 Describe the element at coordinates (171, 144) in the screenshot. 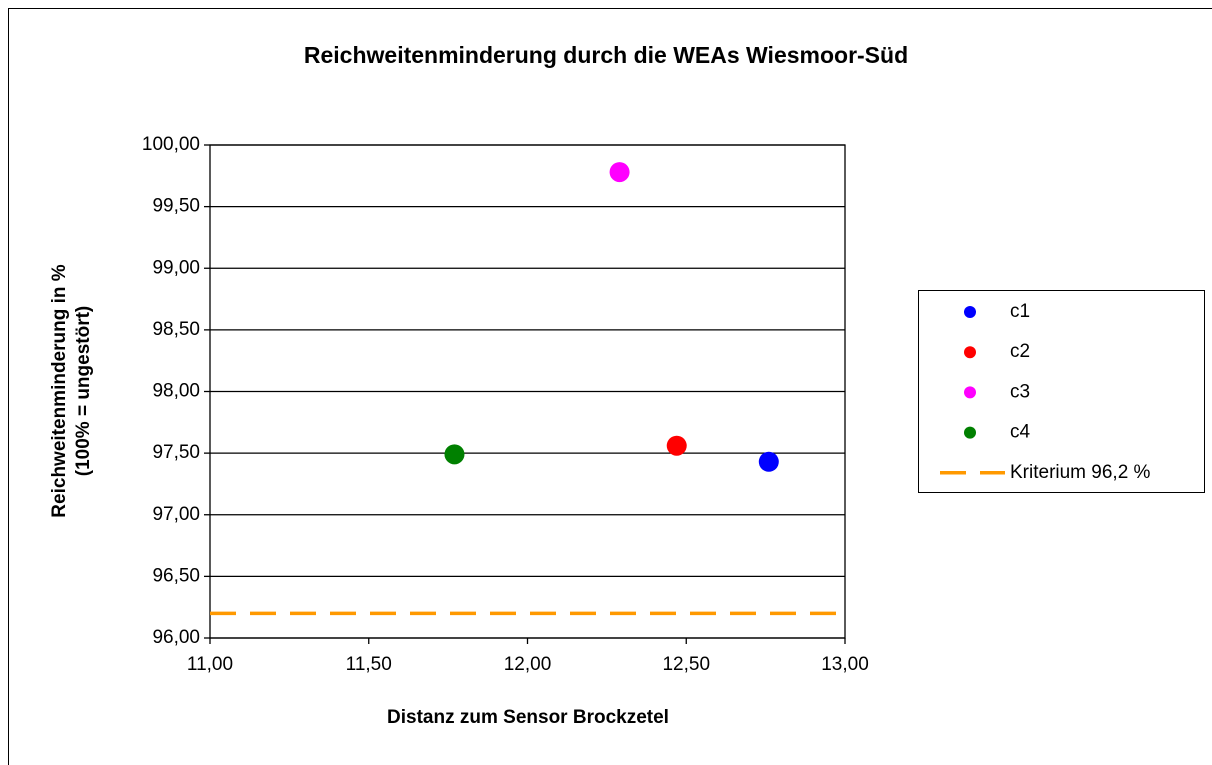

I see `y-tick-label: 100,00` at that location.